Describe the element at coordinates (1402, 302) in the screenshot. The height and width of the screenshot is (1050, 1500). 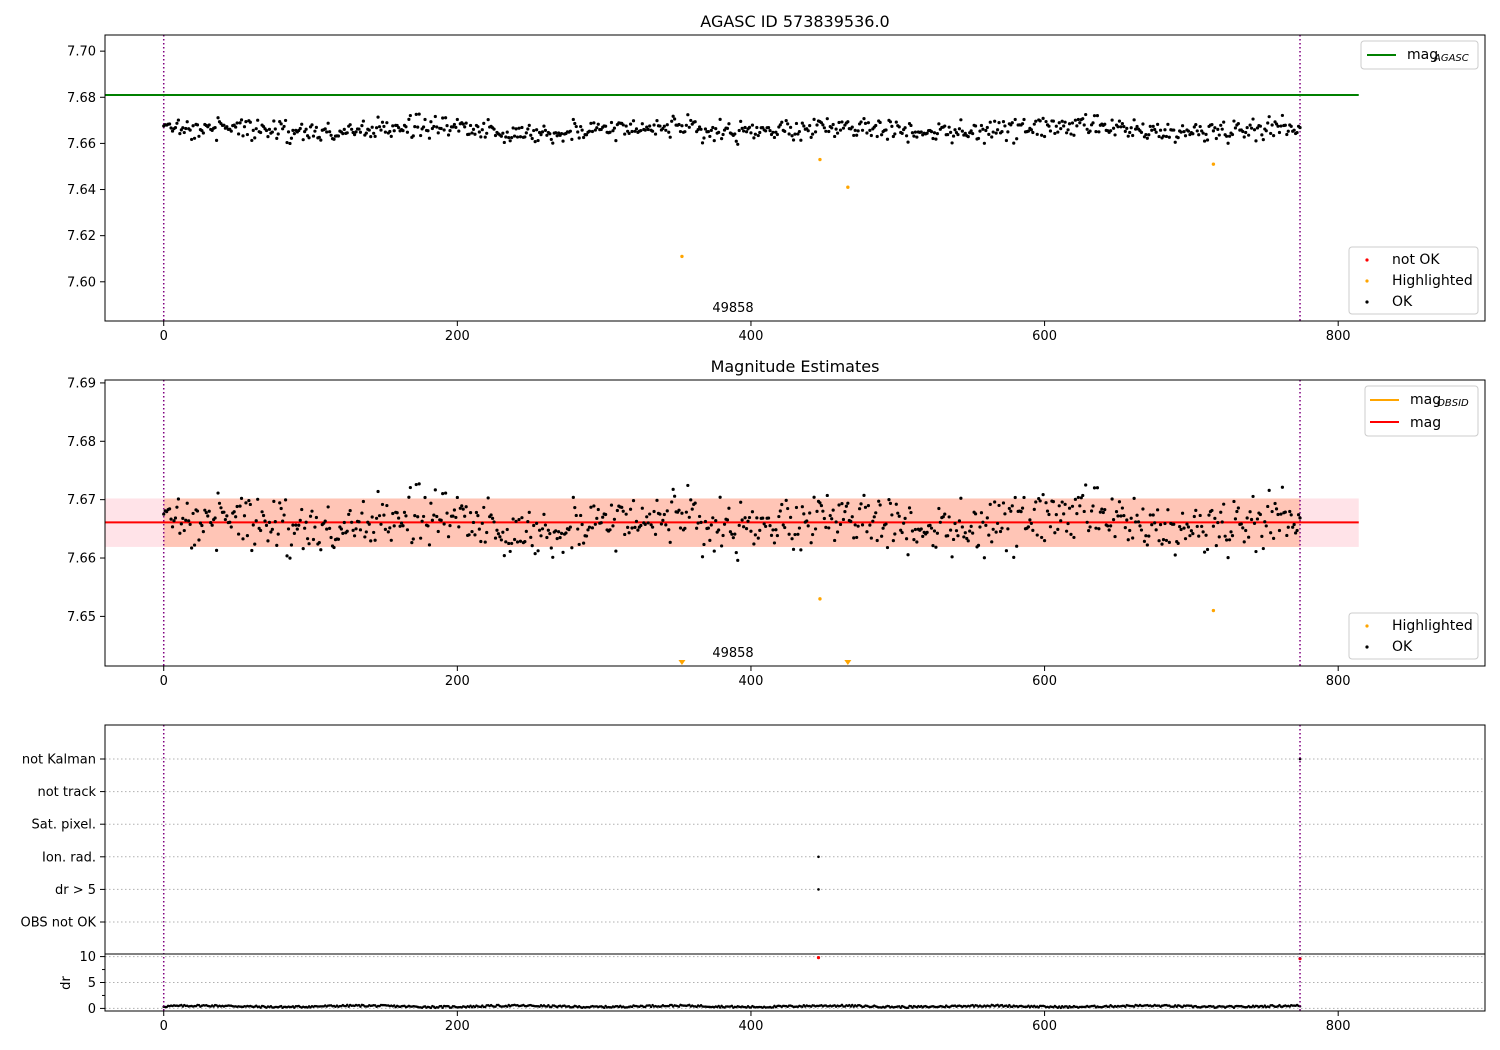
I see `legend-label: OK` at that location.